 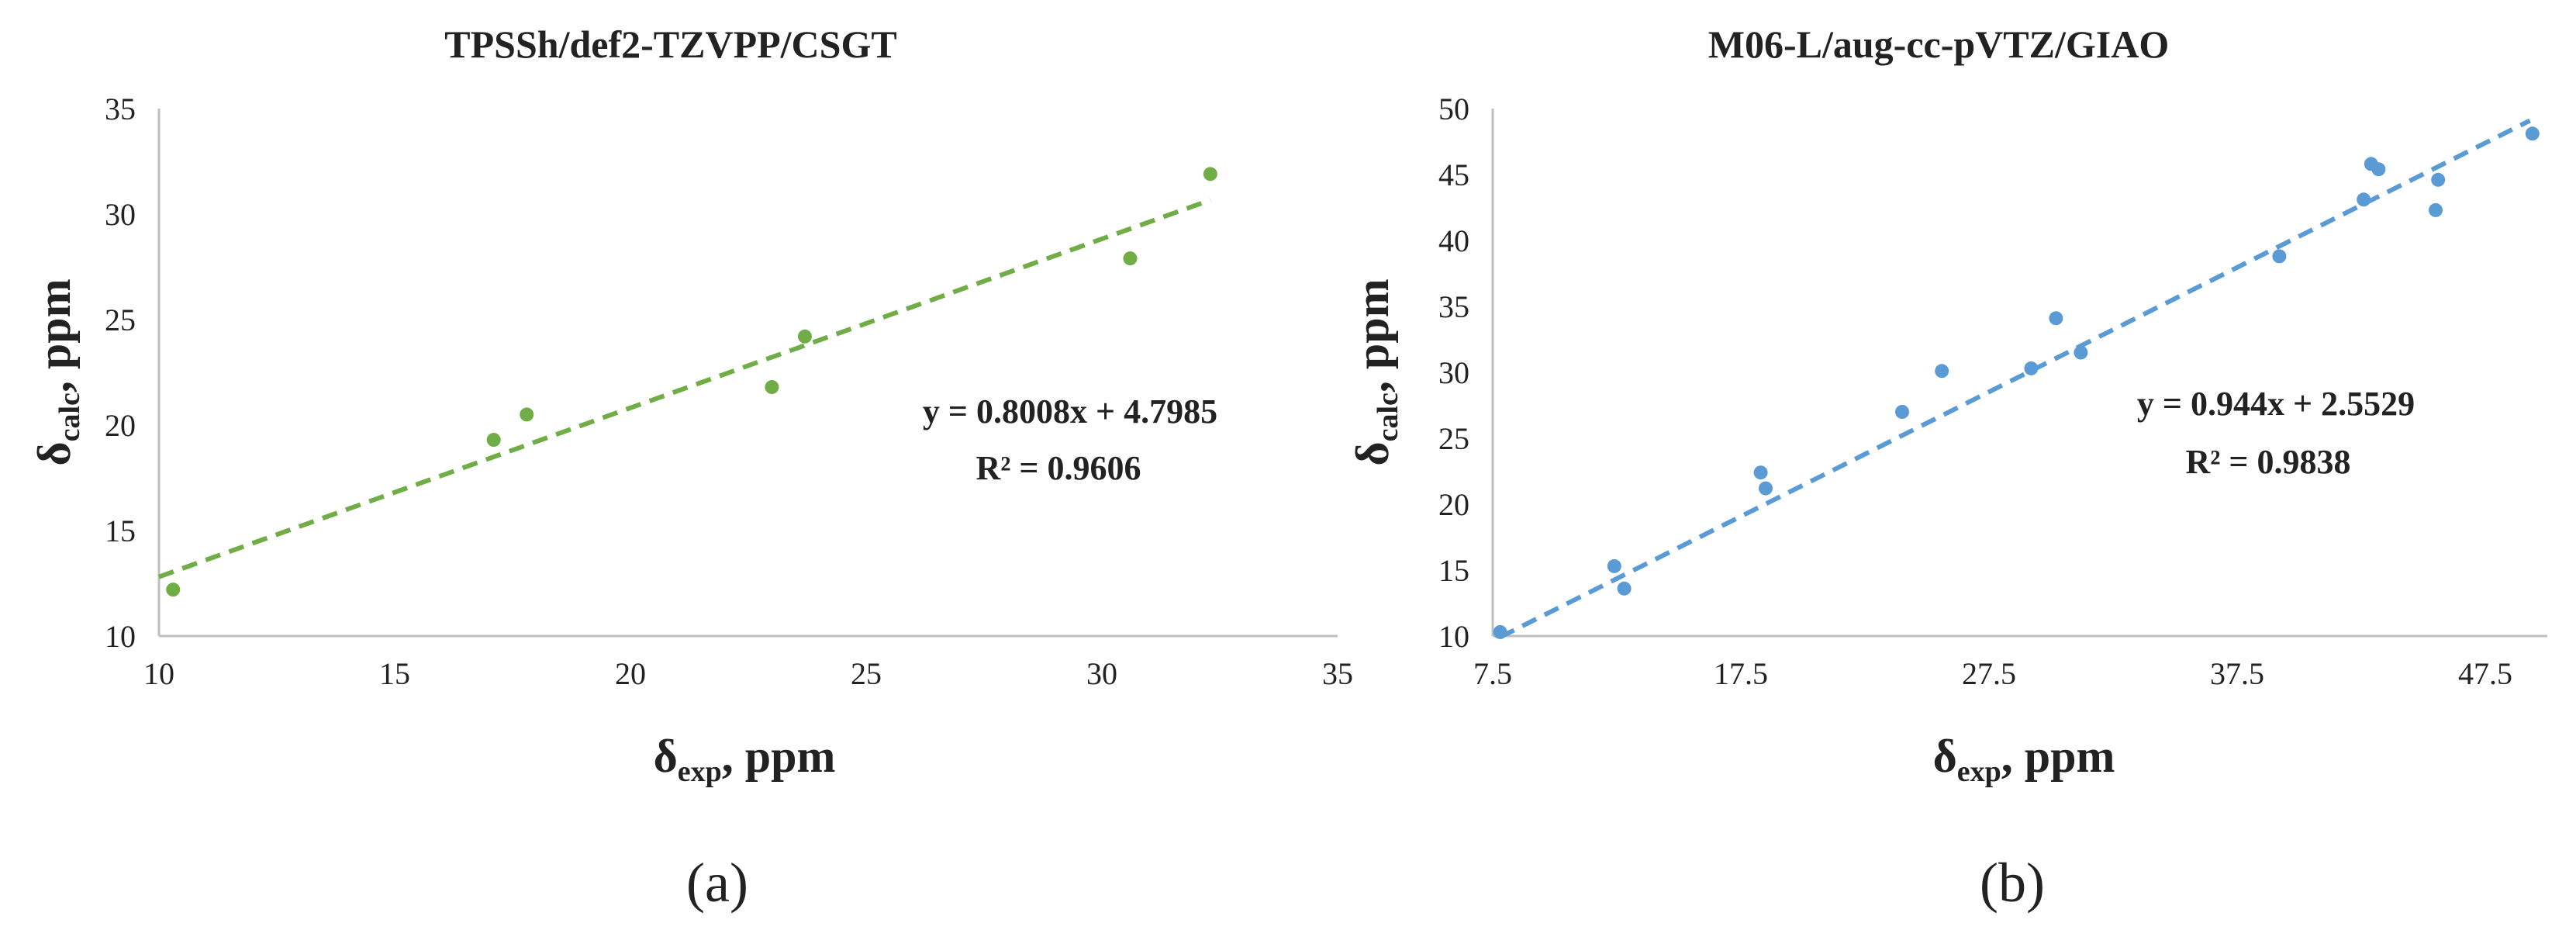 What do you see at coordinates (54, 453) in the screenshot?
I see `chart-a-y-label-main: δ` at bounding box center [54, 453].